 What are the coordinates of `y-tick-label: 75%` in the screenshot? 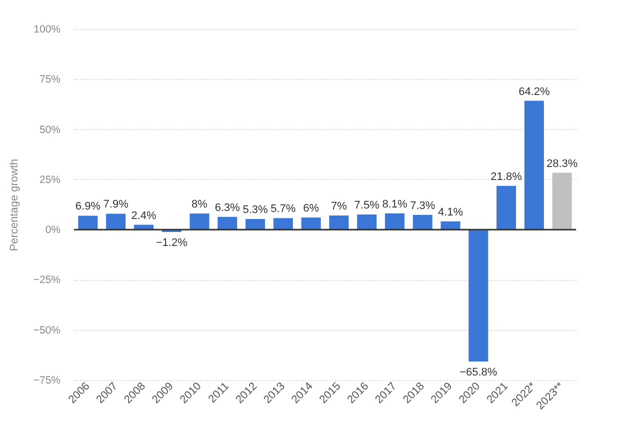 It's located at (49, 80).